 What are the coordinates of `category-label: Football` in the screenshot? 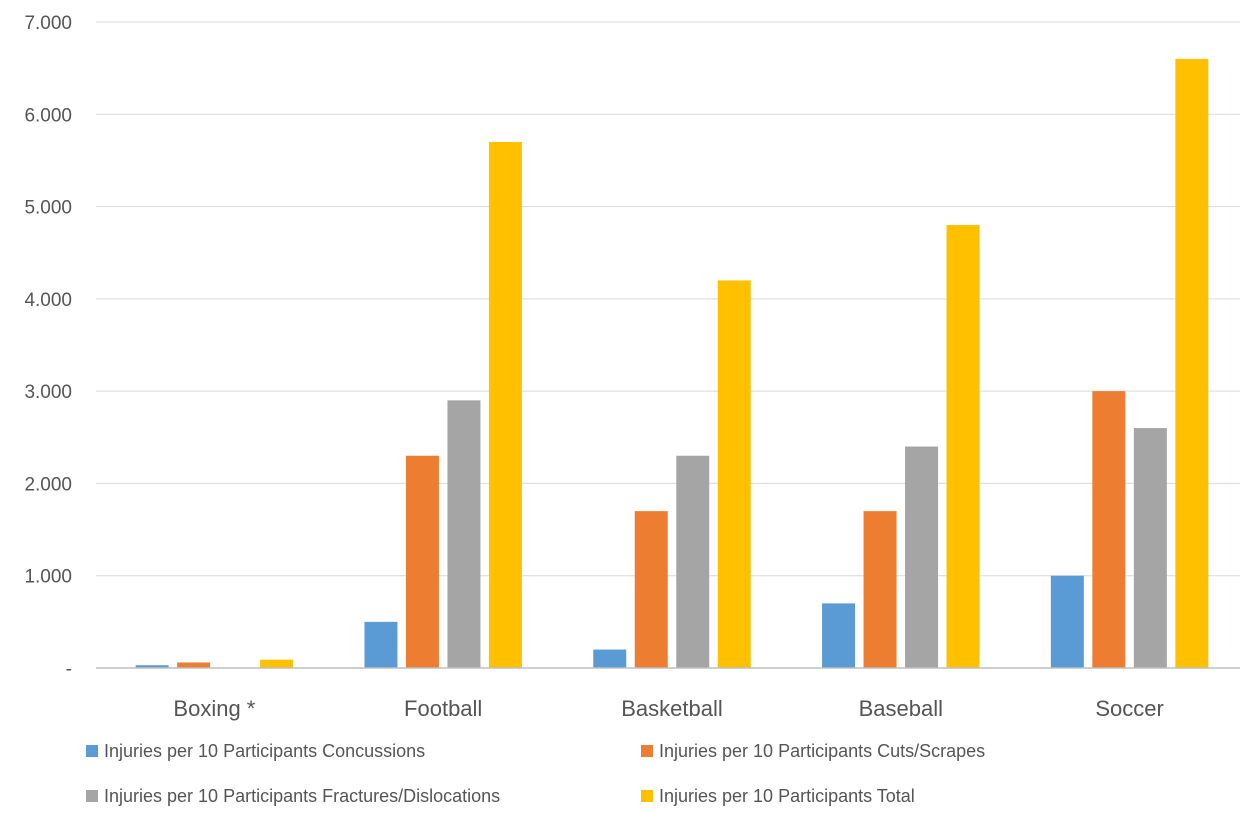 It's located at (443, 708).